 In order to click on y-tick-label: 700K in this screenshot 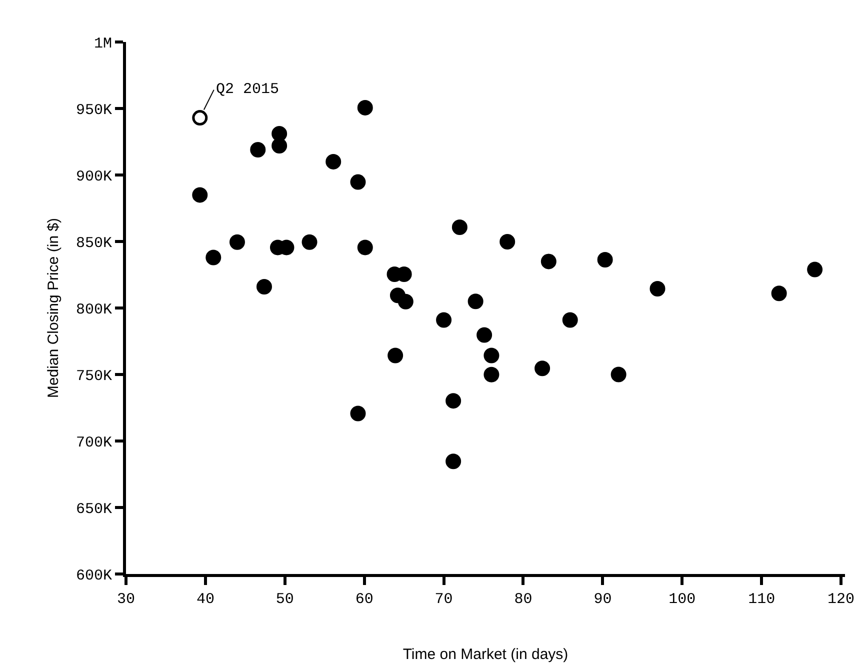, I will do `click(94, 443)`.